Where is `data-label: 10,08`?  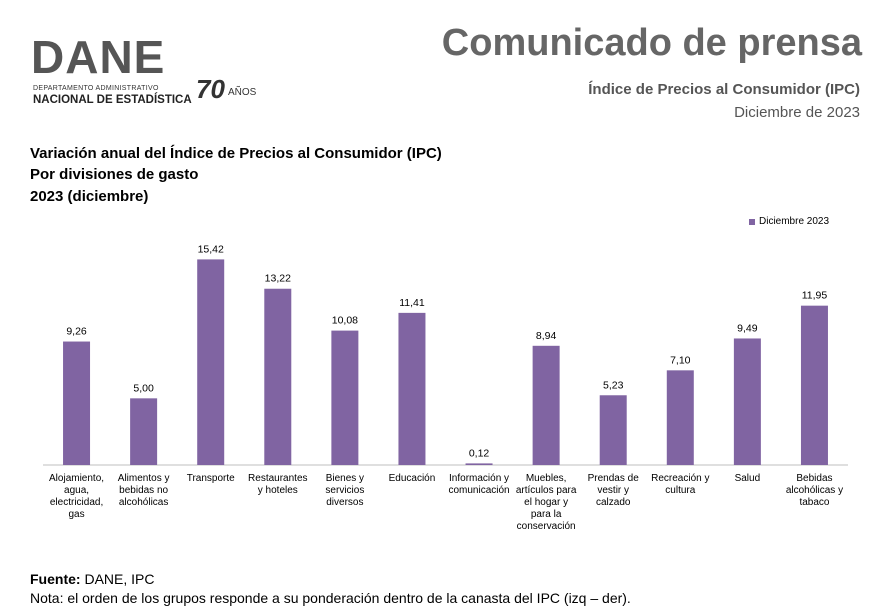 data-label: 10,08 is located at coordinates (345, 321).